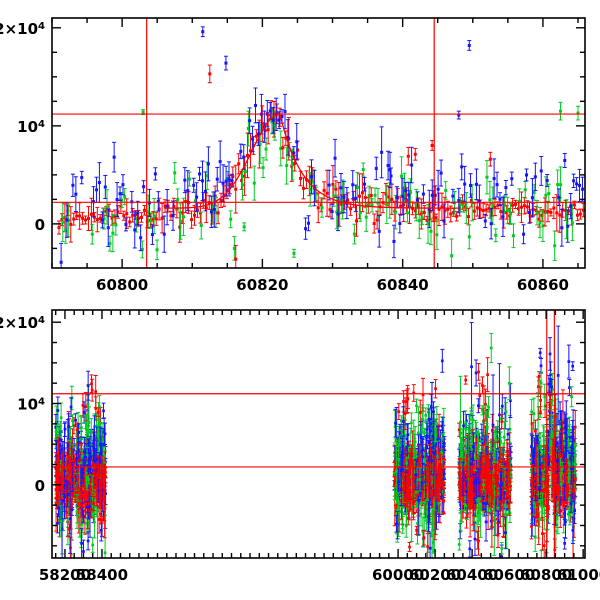 This screenshot has width=600, height=600. Describe the element at coordinates (472, 575) in the screenshot. I see `x-tick-label: 60400` at that location.